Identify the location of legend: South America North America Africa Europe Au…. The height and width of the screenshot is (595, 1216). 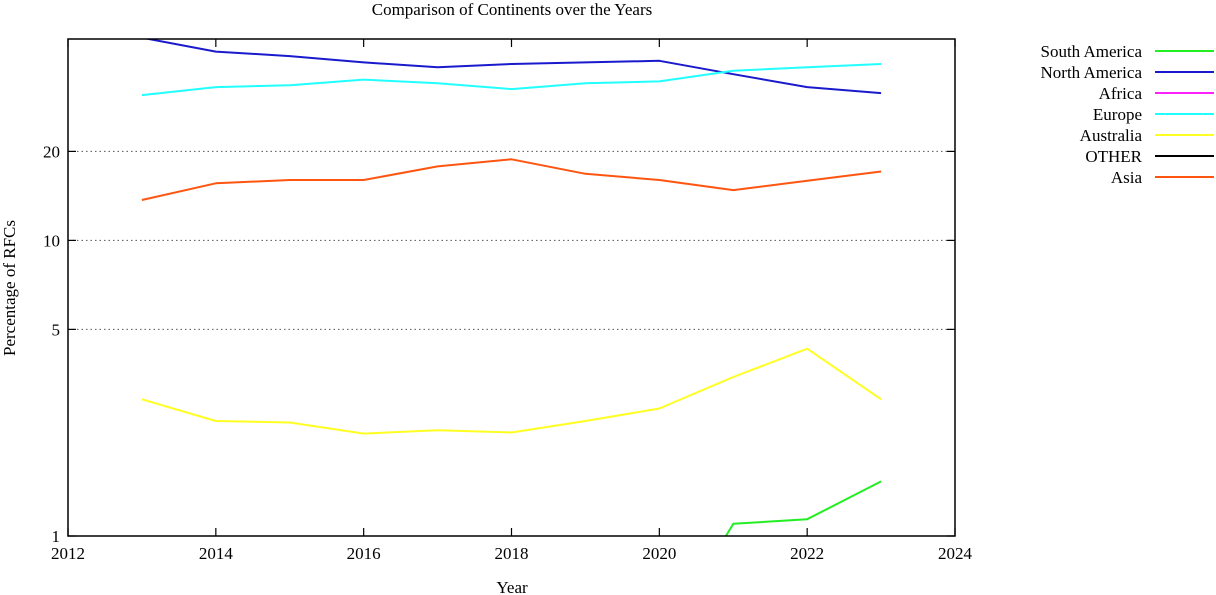
(1127, 114).